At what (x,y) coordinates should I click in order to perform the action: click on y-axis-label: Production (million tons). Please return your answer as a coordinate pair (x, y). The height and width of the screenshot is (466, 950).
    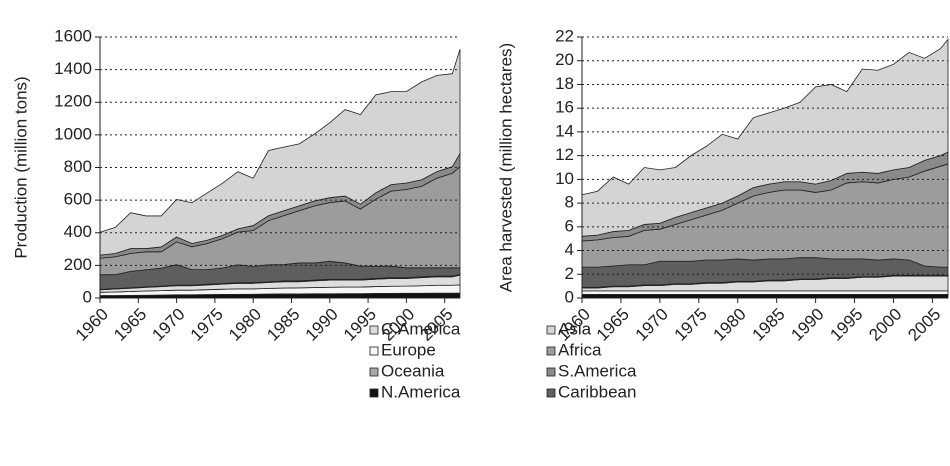
    Looking at the image, I should click on (20, 167).